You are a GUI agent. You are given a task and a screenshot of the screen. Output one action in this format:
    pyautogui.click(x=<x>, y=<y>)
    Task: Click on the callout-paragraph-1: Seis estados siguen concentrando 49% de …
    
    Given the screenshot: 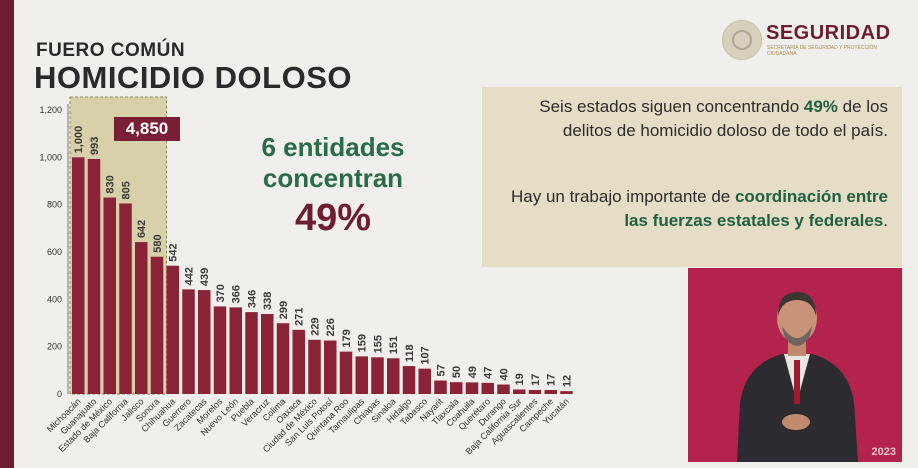 What is the action you would take?
    pyautogui.click(x=688, y=119)
    